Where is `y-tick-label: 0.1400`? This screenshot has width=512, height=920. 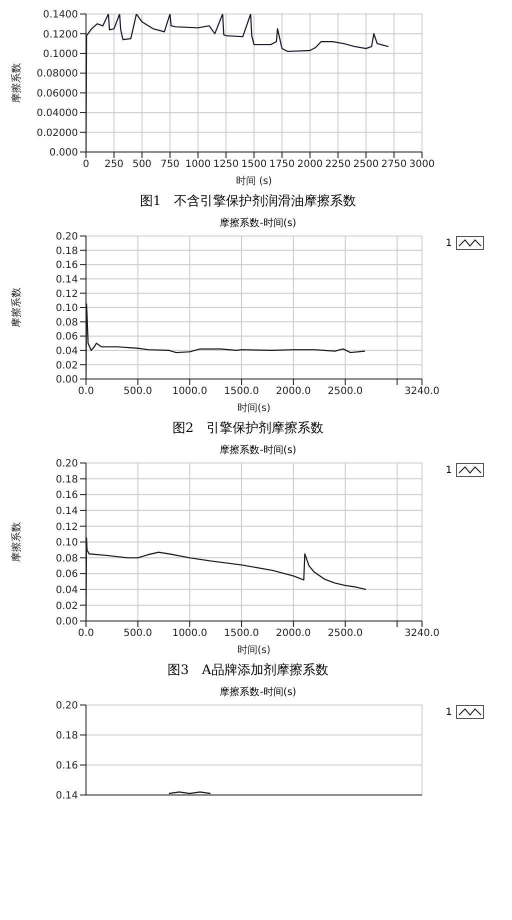 y-tick-label: 0.1400 is located at coordinates (60, 15).